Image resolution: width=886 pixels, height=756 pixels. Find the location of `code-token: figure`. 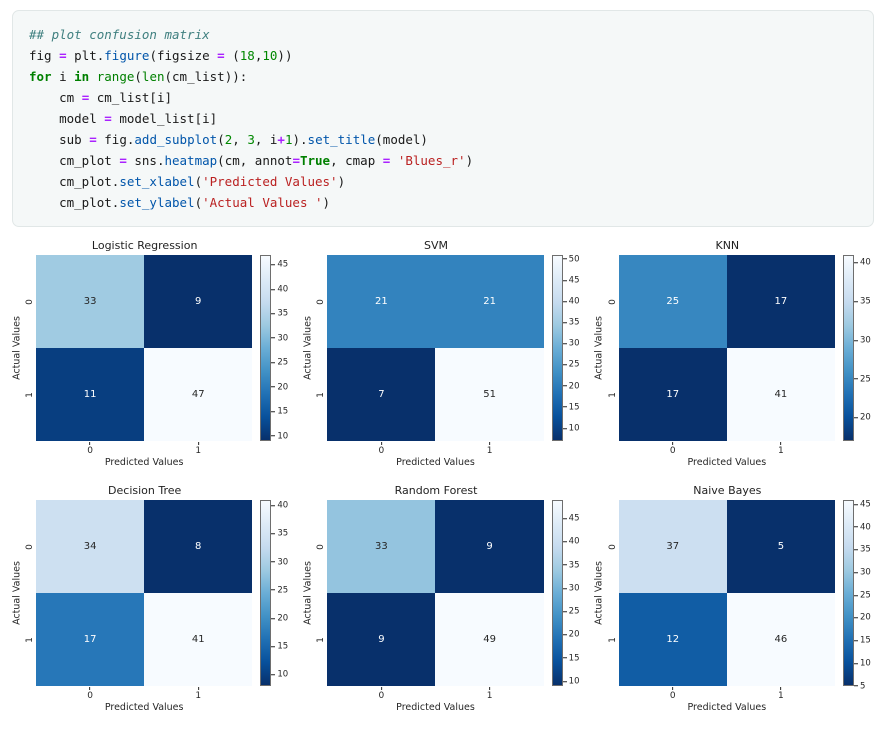

code-token: figure is located at coordinates (127, 55).